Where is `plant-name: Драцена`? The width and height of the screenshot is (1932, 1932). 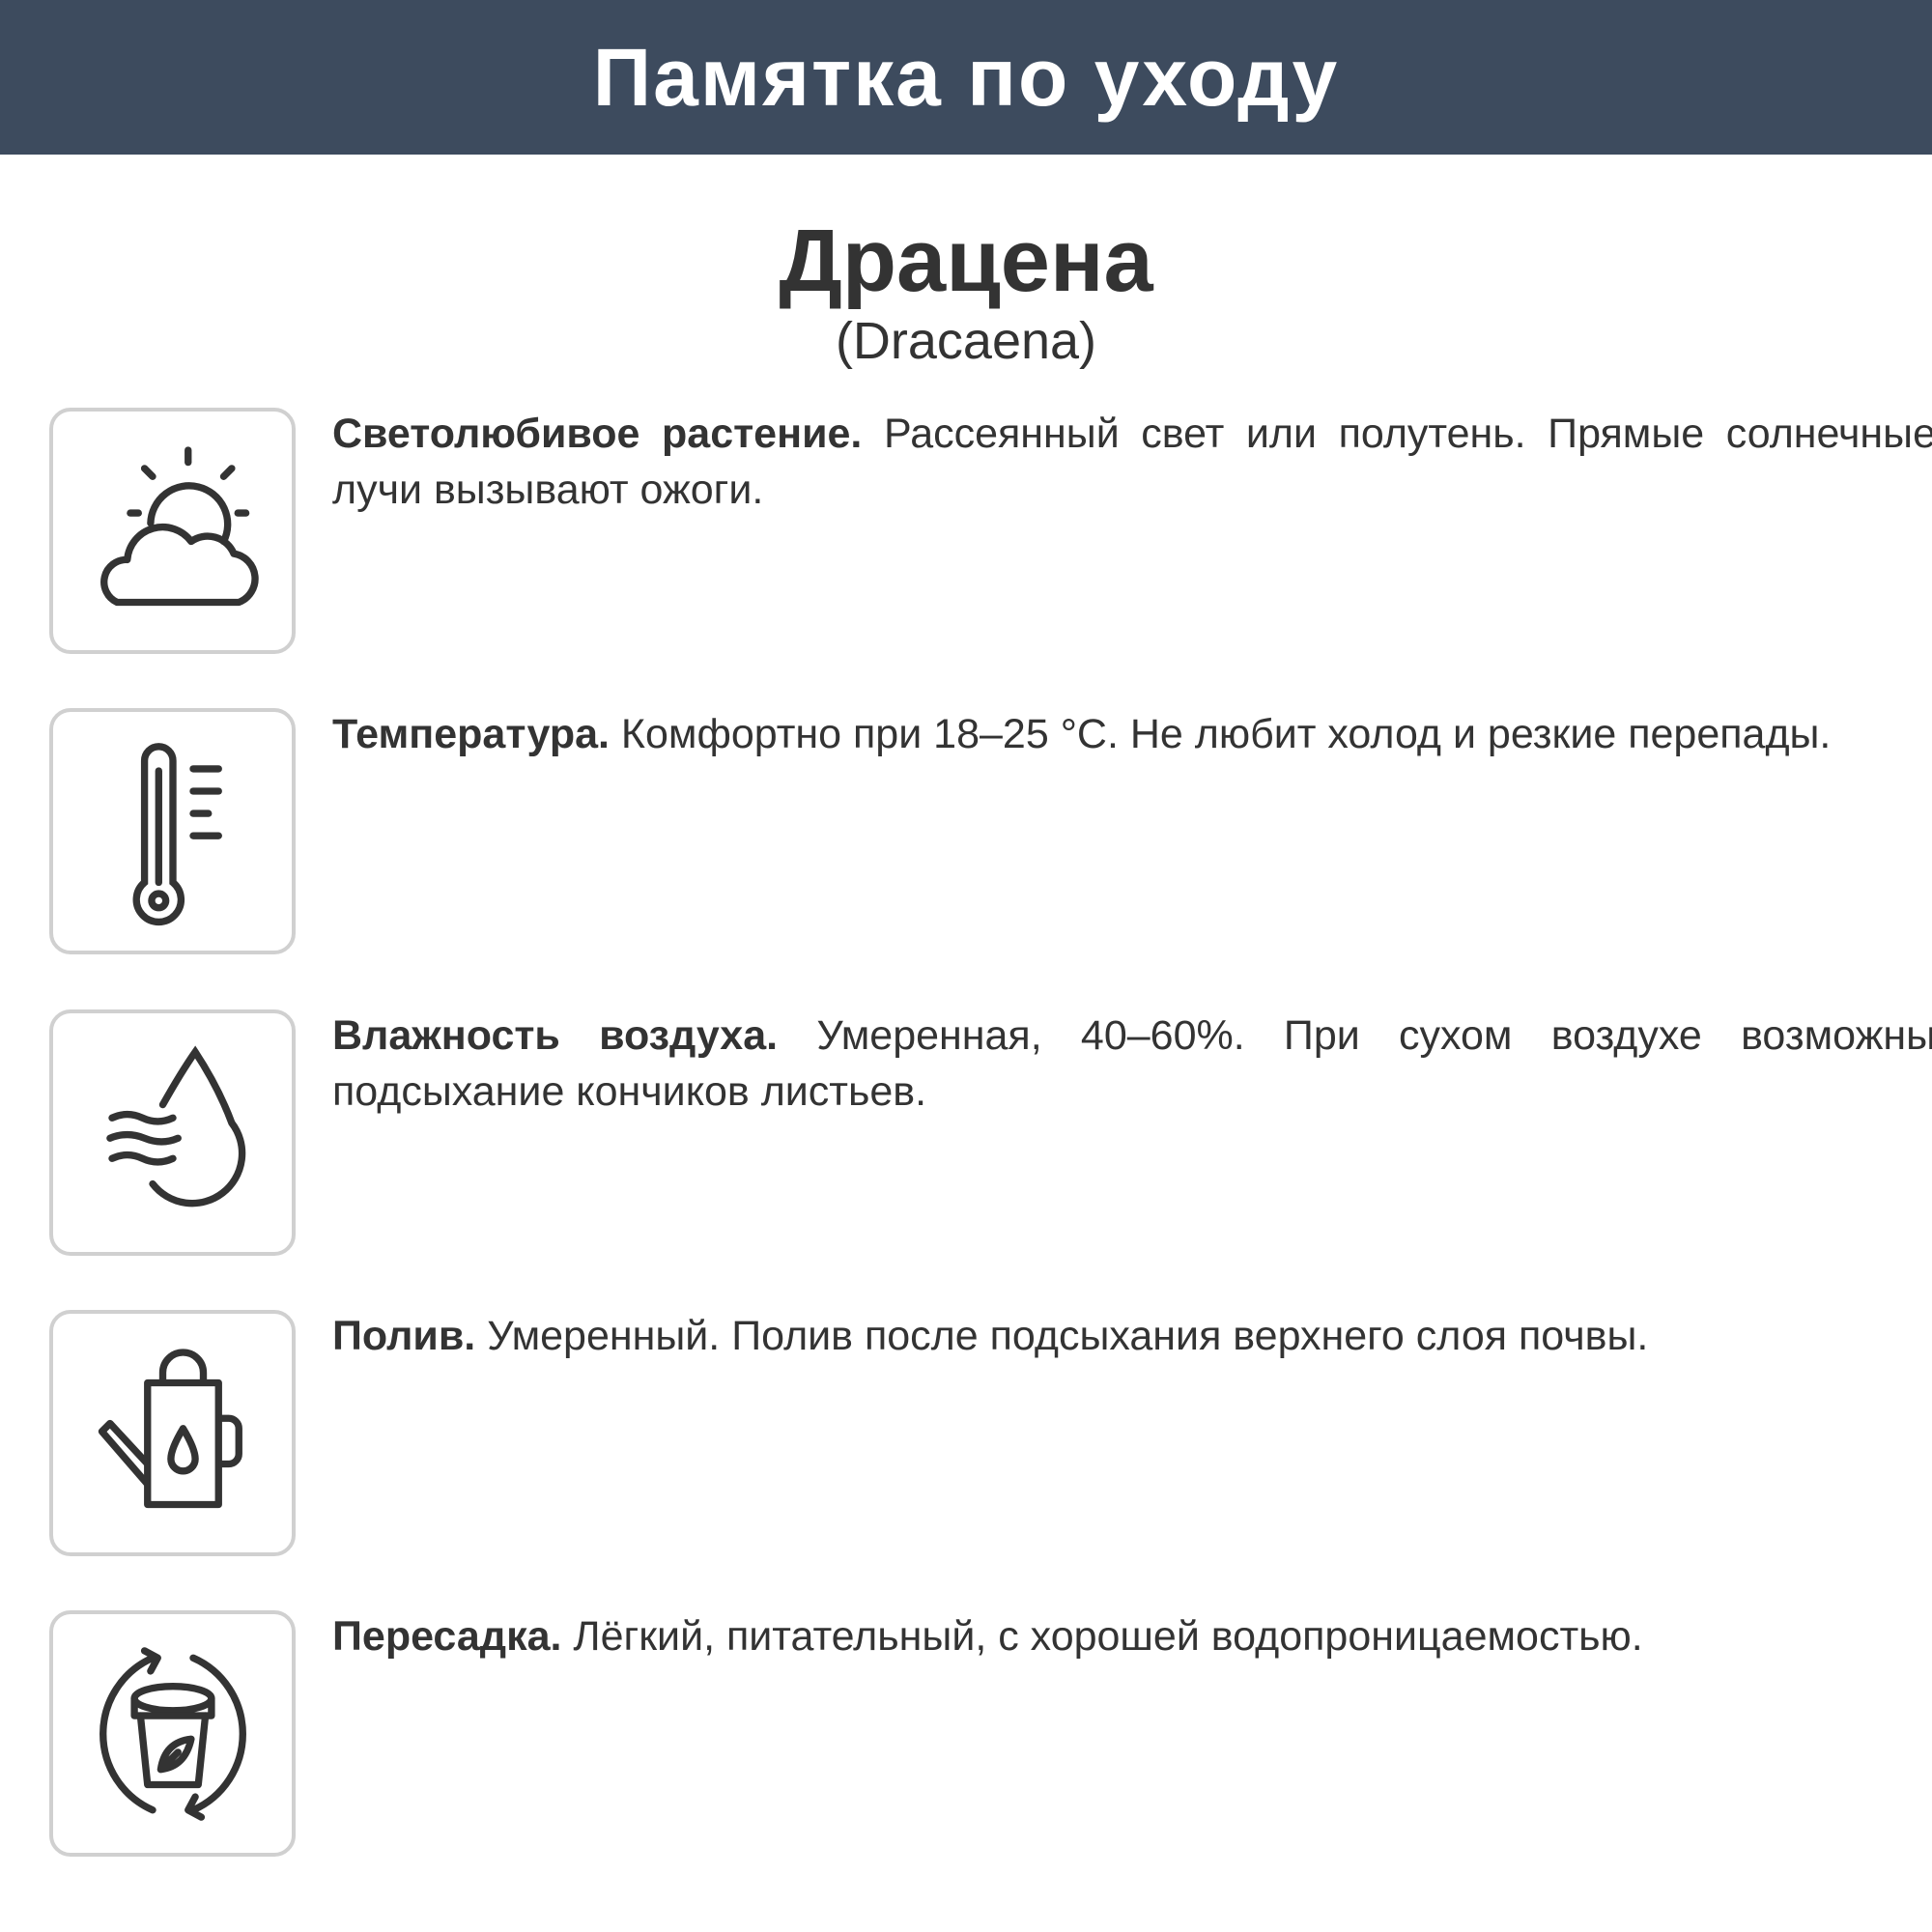 plant-name: Драцена is located at coordinates (966, 261).